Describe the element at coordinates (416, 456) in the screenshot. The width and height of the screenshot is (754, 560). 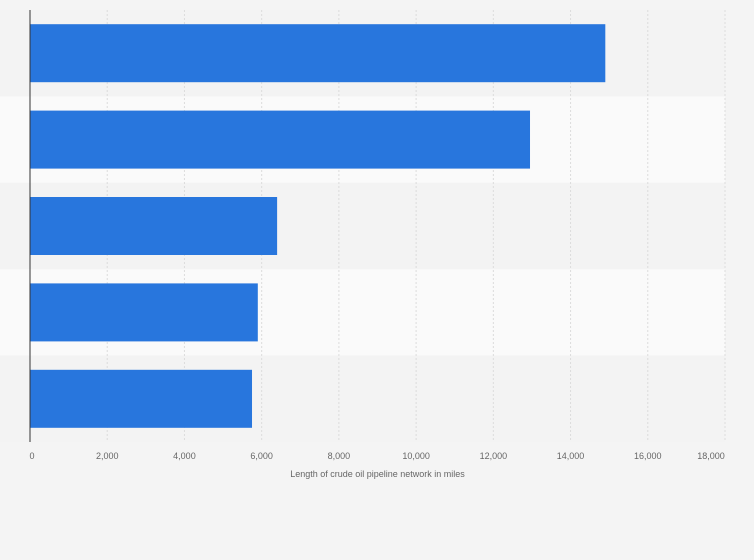
I see `x-tick-label: 10,000` at that location.